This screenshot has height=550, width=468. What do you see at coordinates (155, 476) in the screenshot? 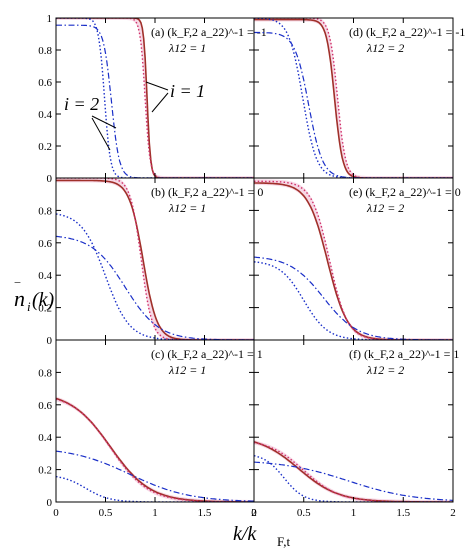
I see `series-i2-dashdot-c` at bounding box center [155, 476].